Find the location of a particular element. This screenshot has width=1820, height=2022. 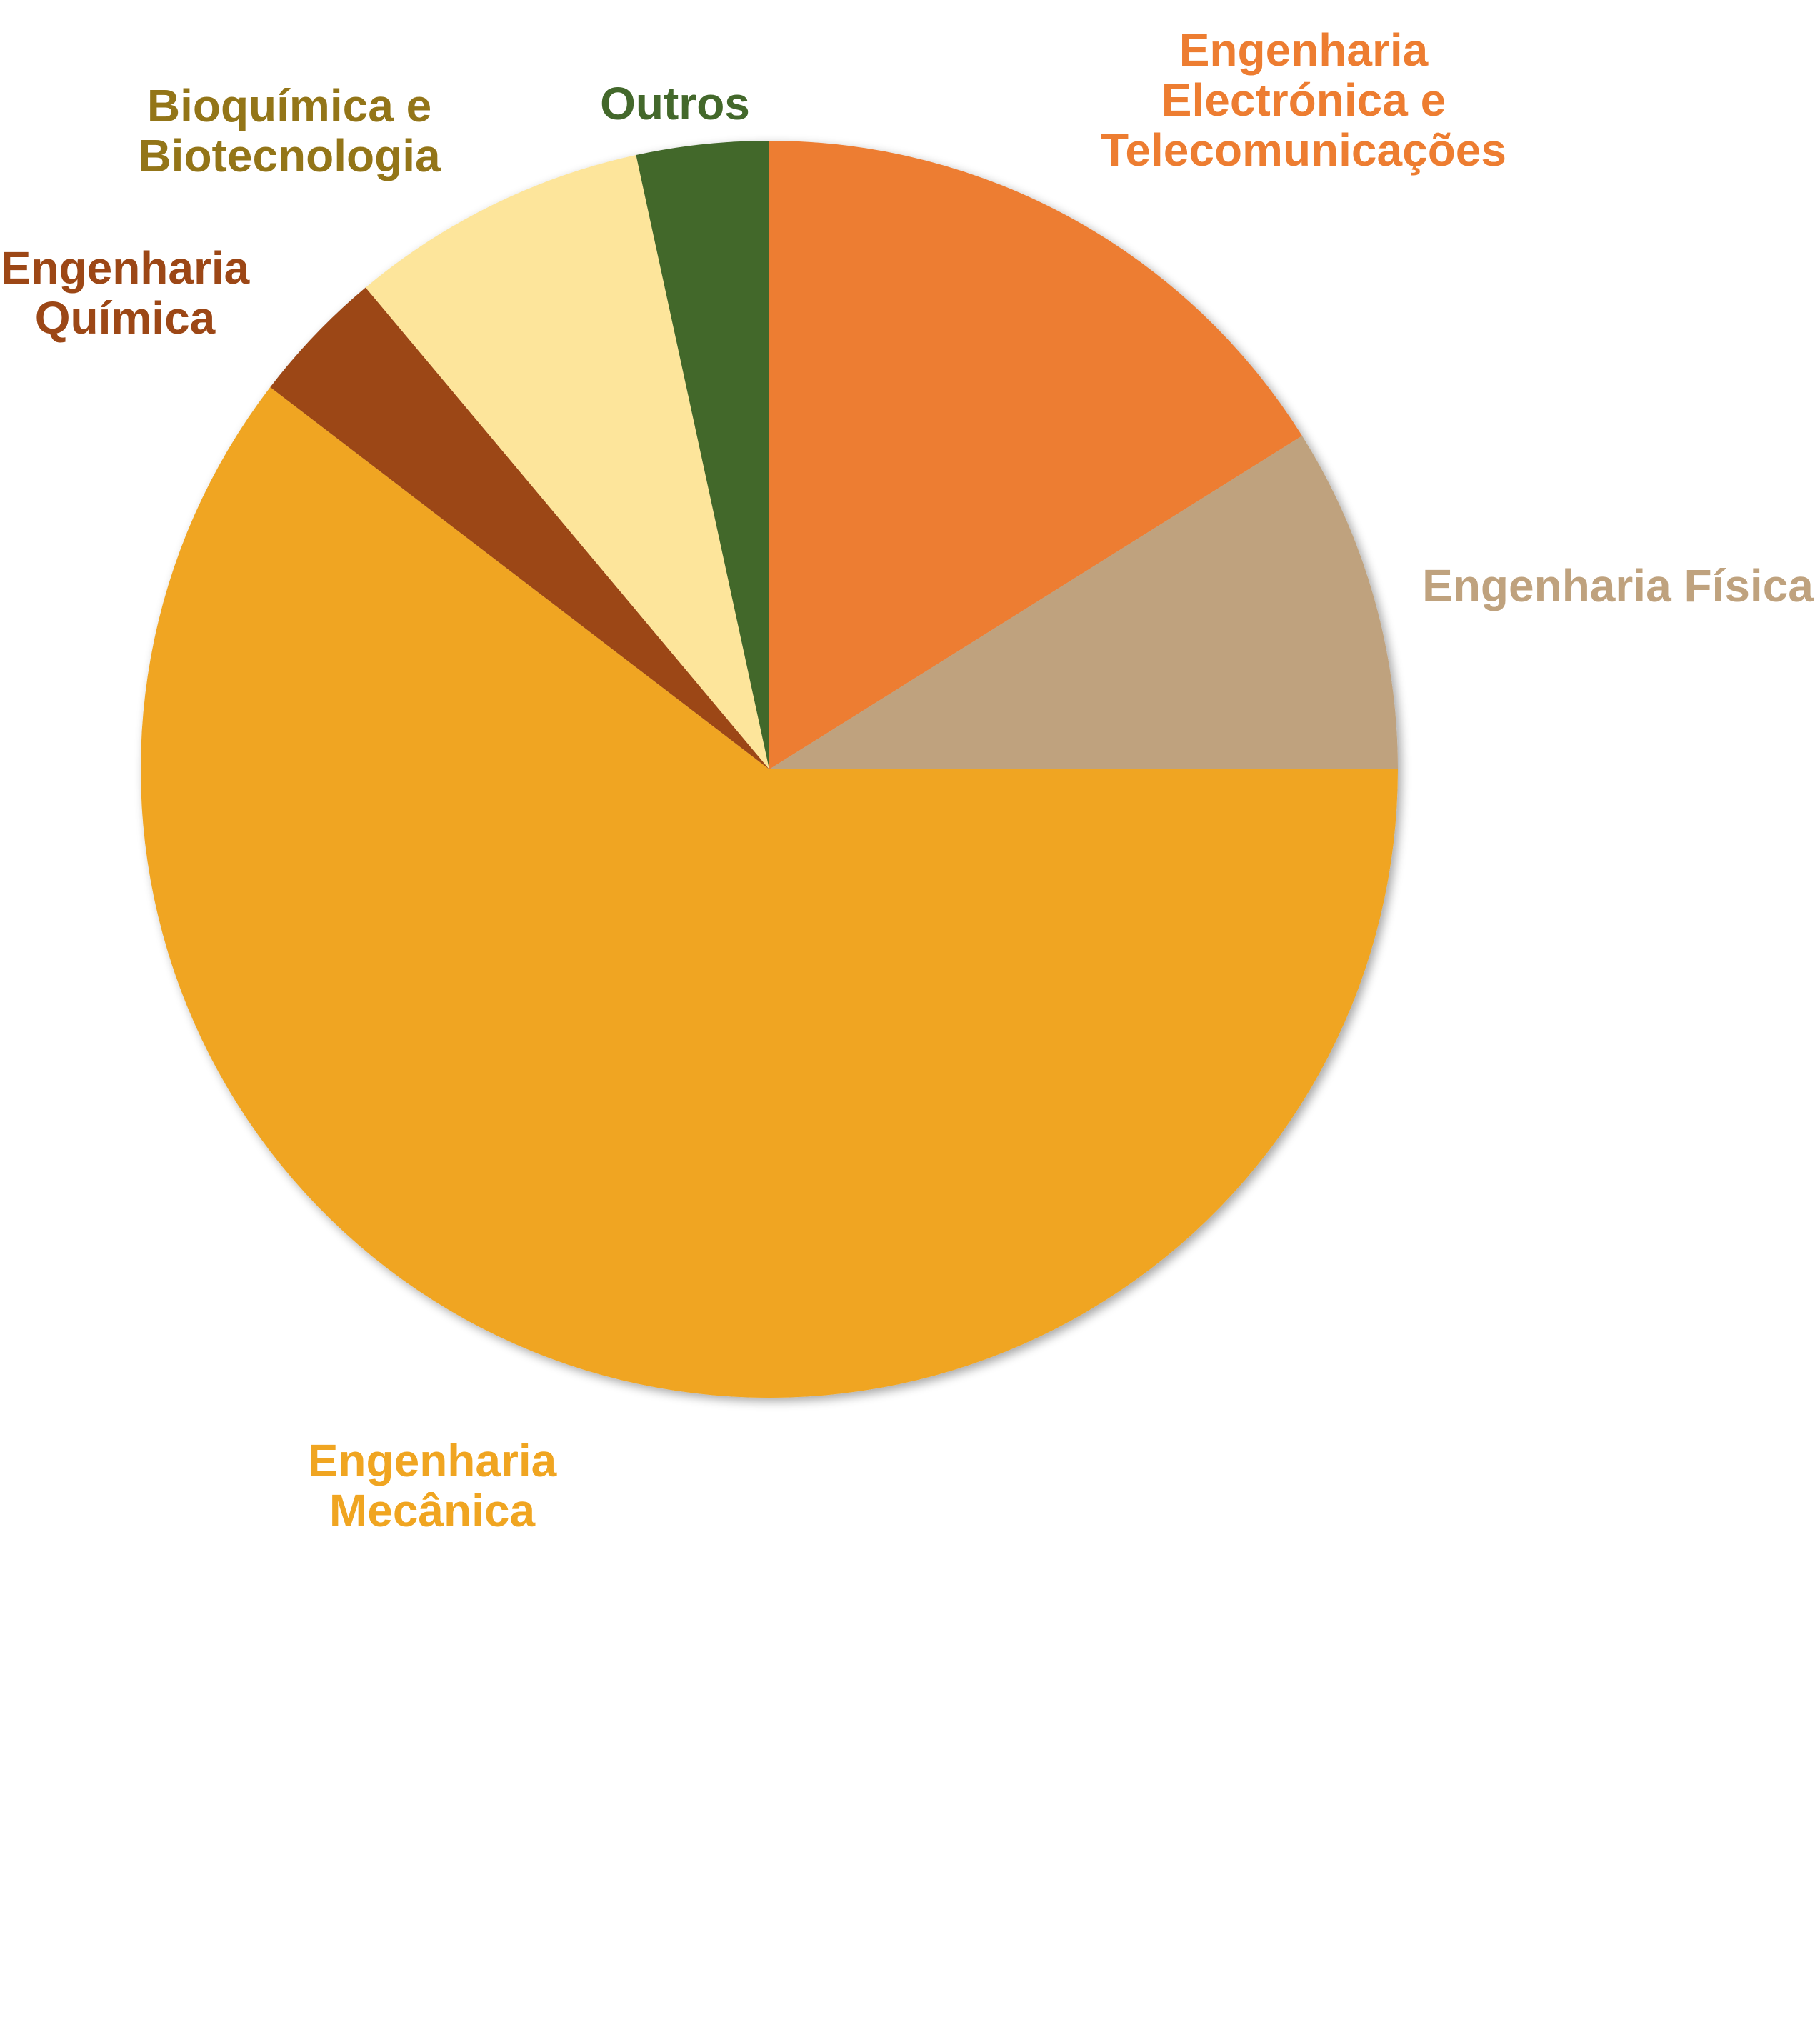

slice-label: Engenharia Mecânica is located at coordinates (432, 1485).